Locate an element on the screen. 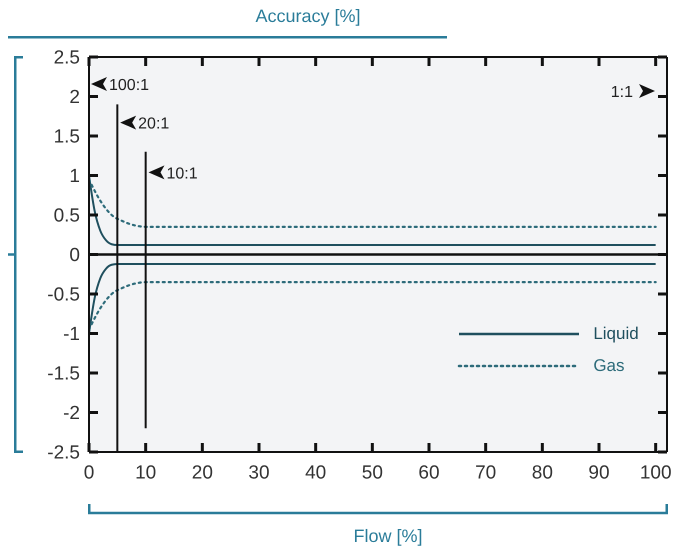 The width and height of the screenshot is (675, 556). x-axis-title: Flow [%] is located at coordinates (388, 536).